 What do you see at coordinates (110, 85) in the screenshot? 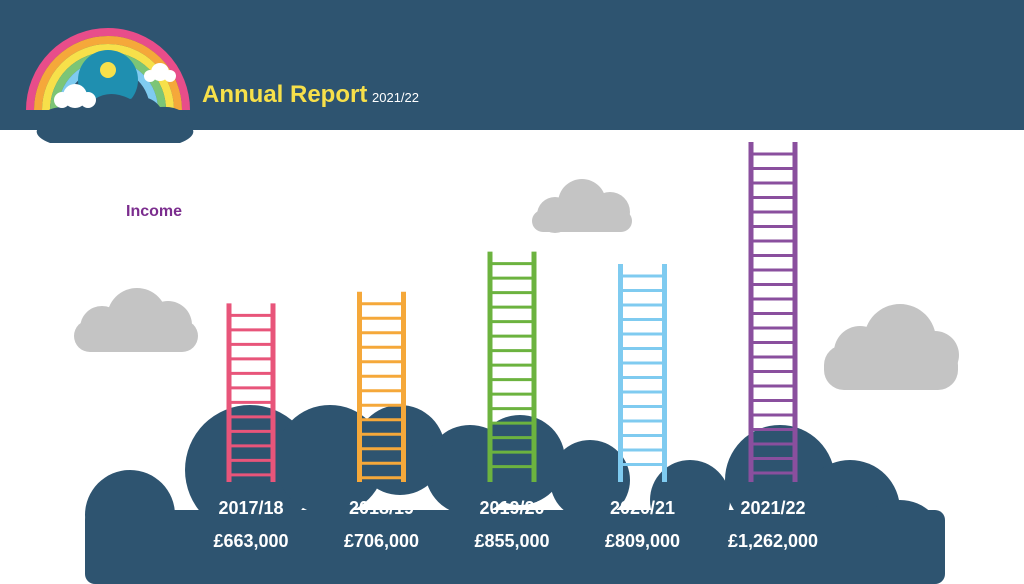
I see `logo` at bounding box center [110, 85].